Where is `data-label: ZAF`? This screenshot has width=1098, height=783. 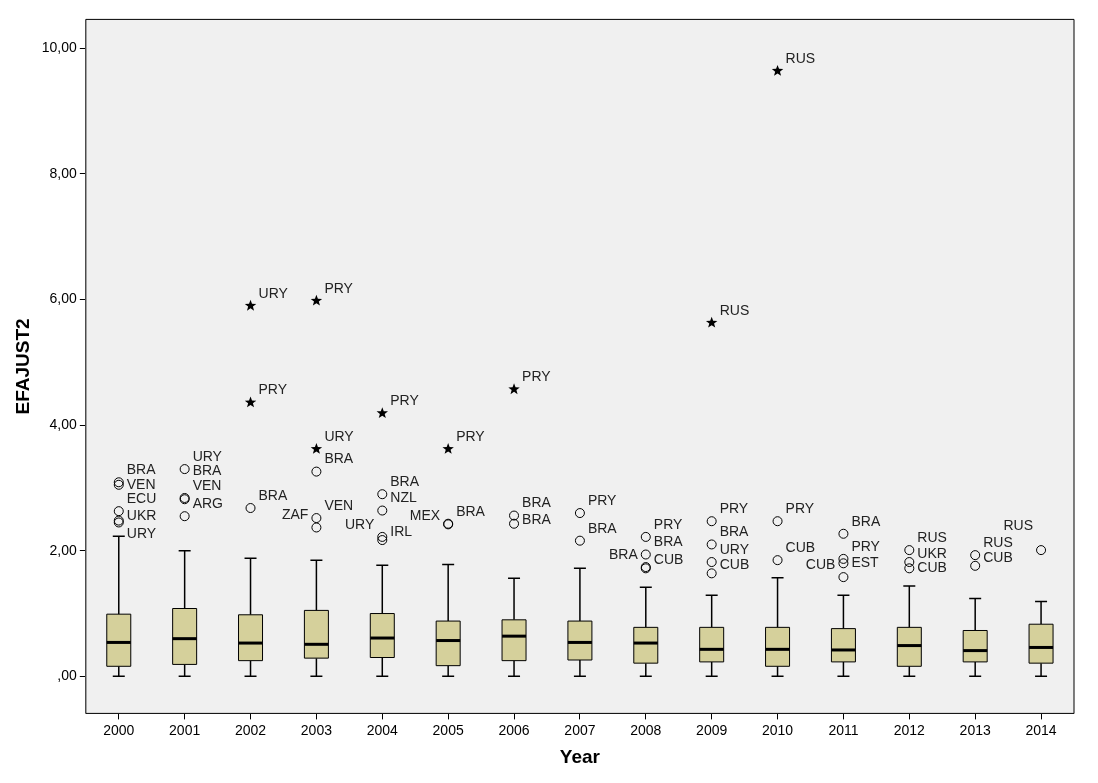
data-label: ZAF is located at coordinates (295, 514).